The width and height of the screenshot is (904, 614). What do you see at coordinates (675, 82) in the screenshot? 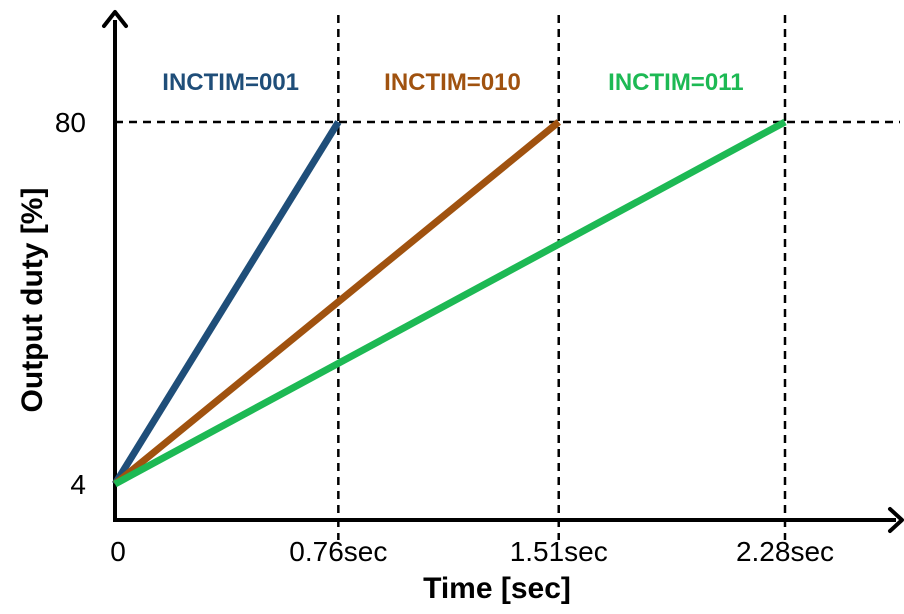
I see `series-label-3: INCTIM=011` at bounding box center [675, 82].